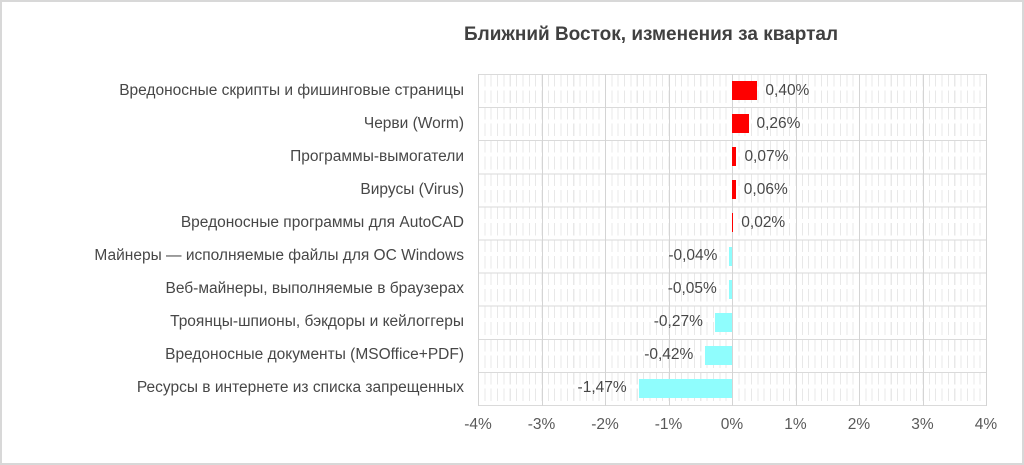 This screenshot has width=1024, height=465. What do you see at coordinates (732, 424) in the screenshot?
I see `x-tick-label: 0%` at bounding box center [732, 424].